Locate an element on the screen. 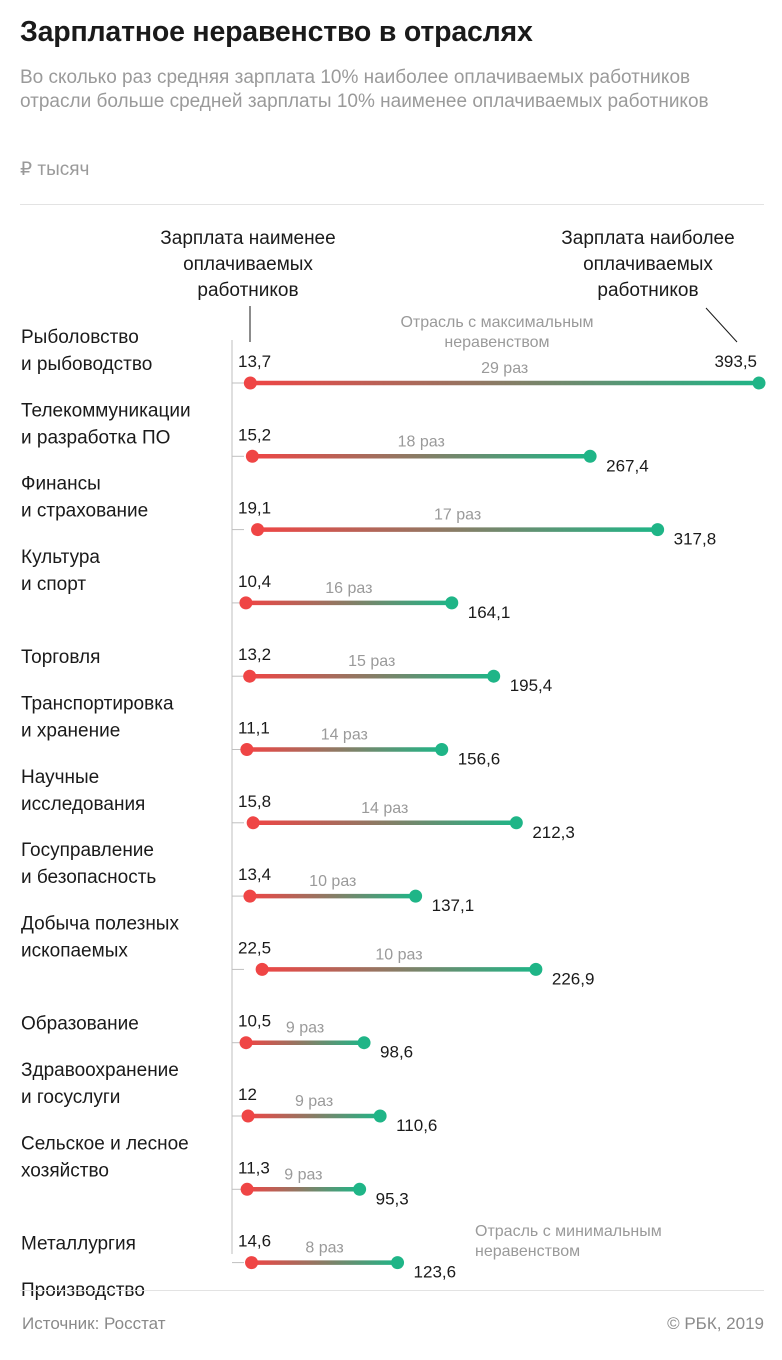 Image resolution: width=782 pixels, height=1360 pixels. low-value-label: 15,8 is located at coordinates (254, 801).